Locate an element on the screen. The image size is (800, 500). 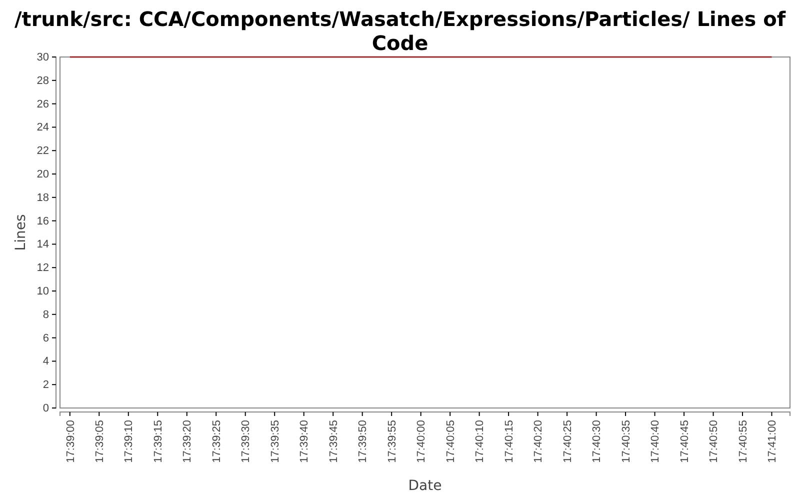
x-tick-label: 17:40:10 is located at coordinates (480, 441).